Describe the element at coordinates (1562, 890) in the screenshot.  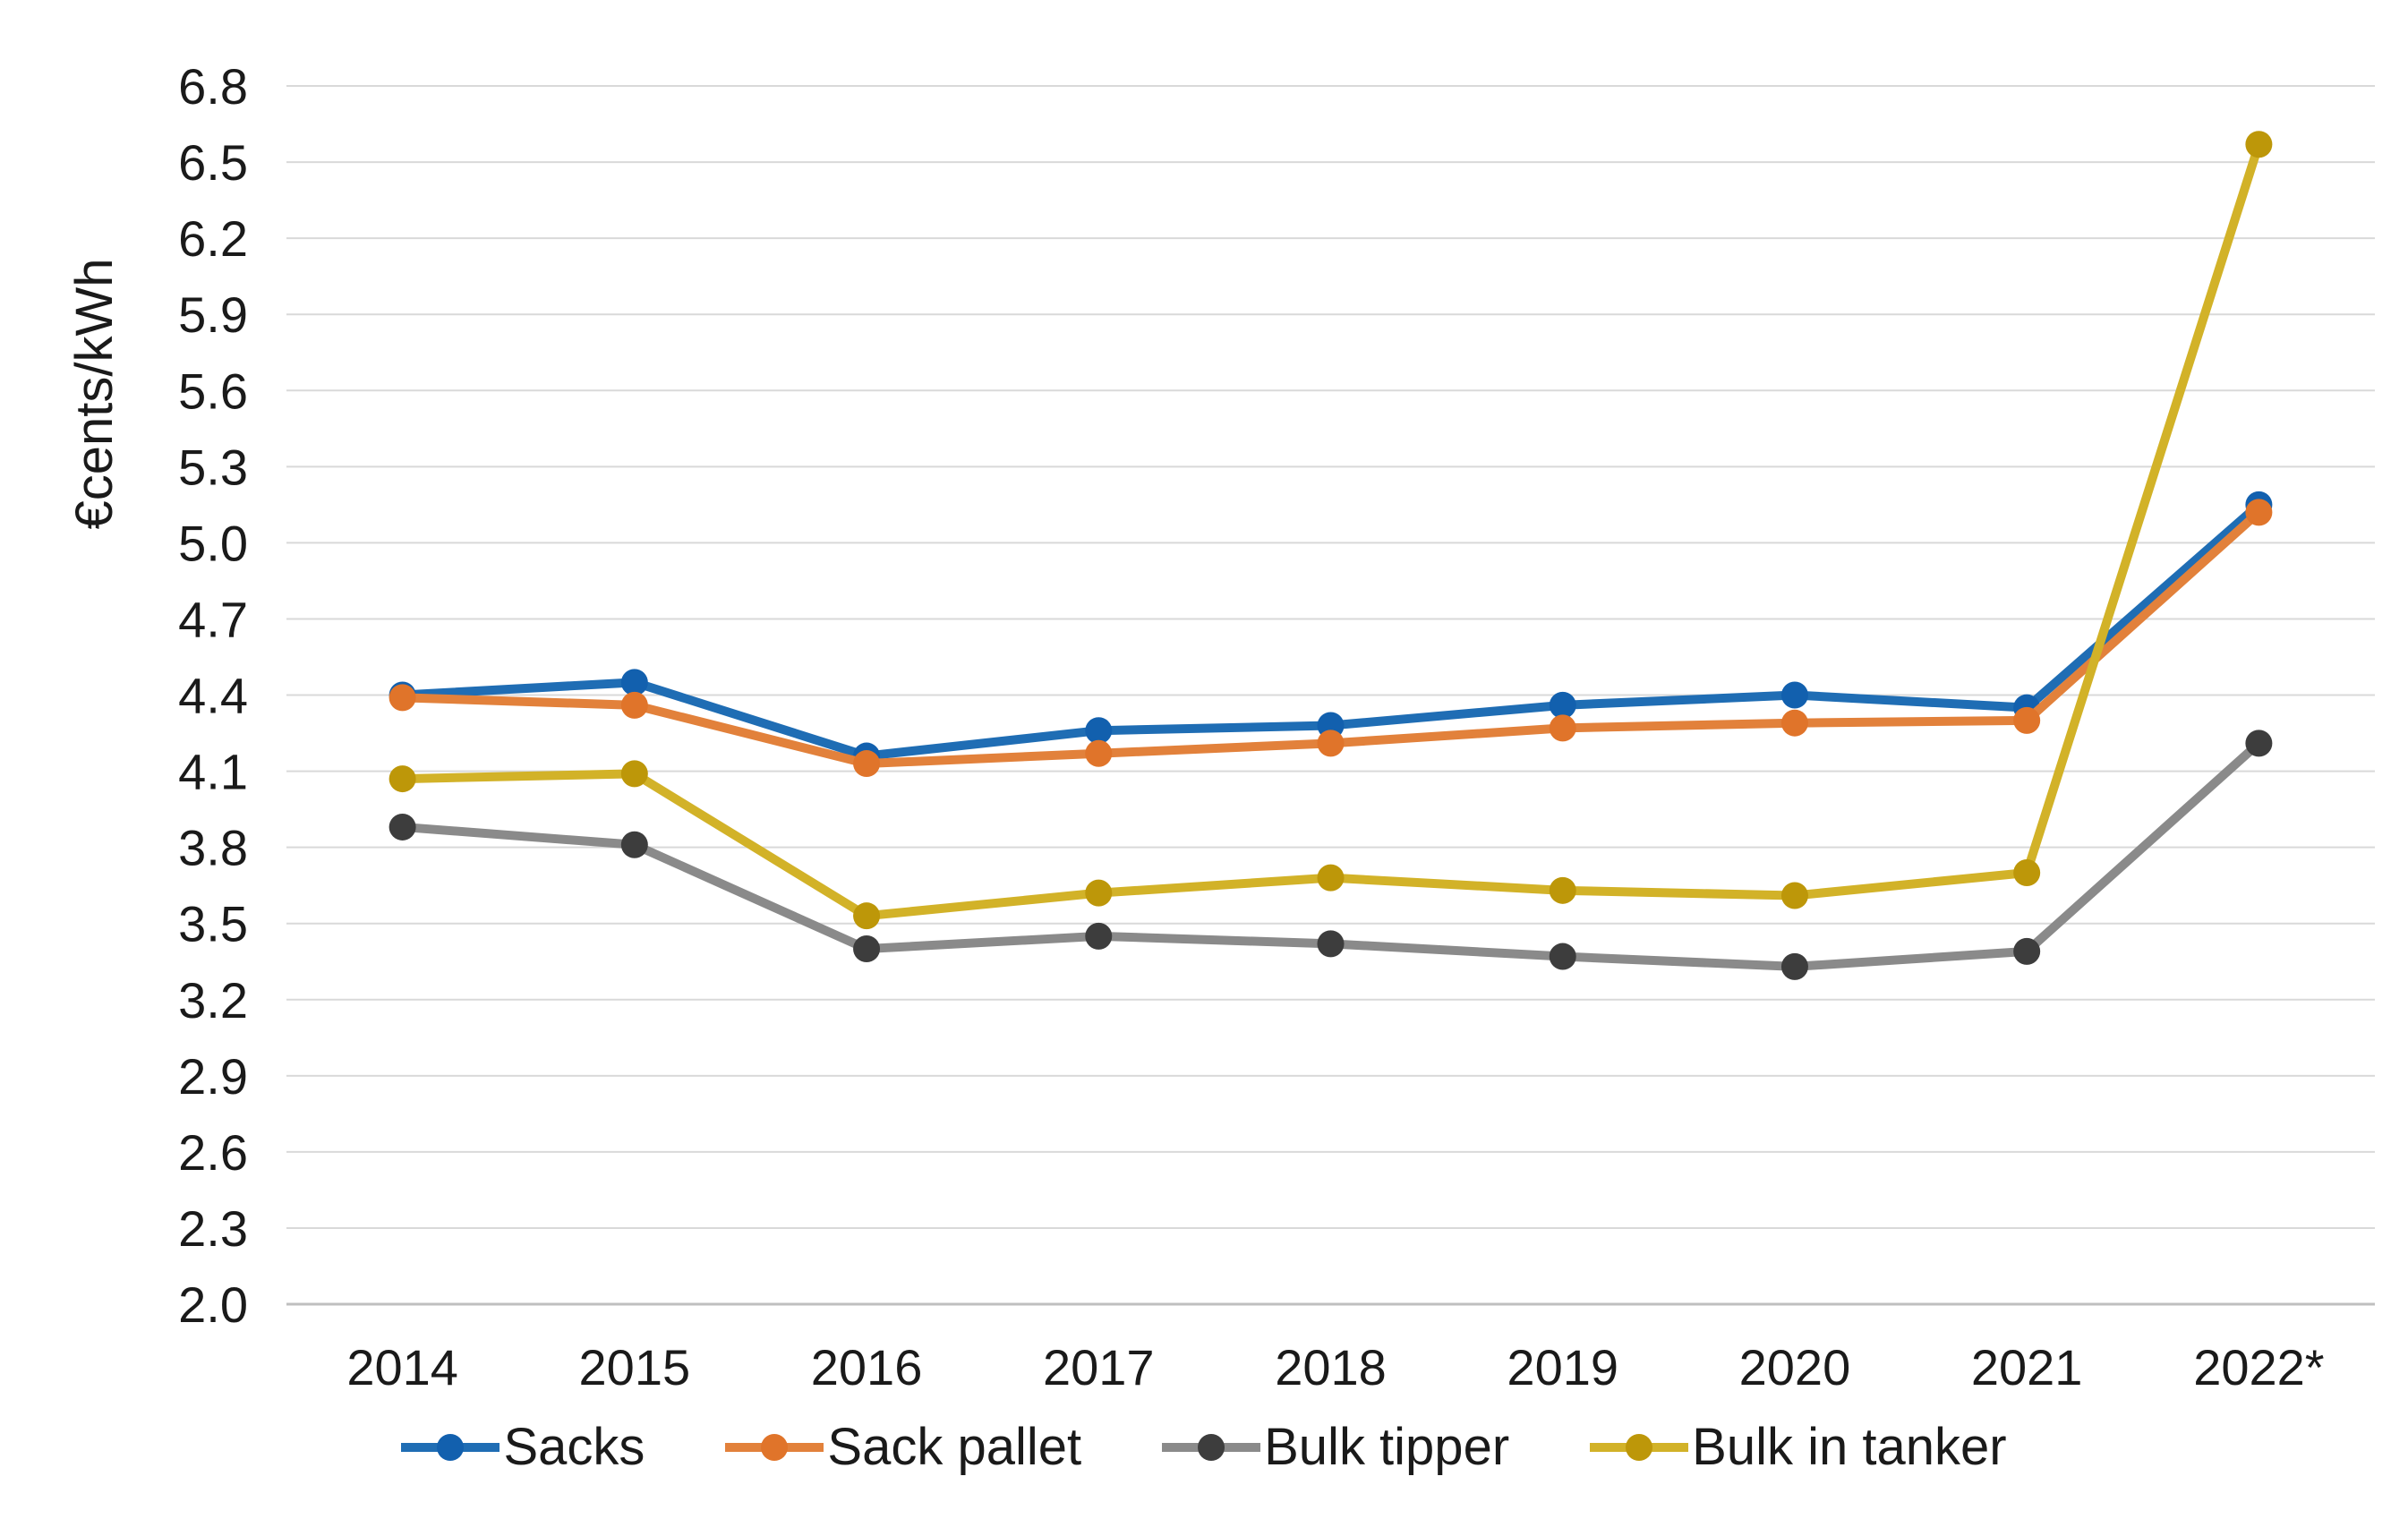
I see `data-point-bulk-in-tanker-2019` at that location.